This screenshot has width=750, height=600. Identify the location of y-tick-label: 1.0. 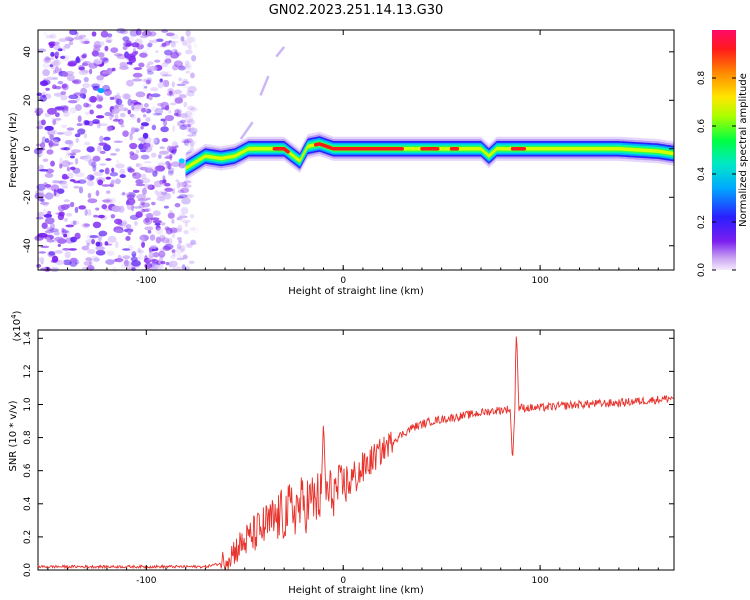
(28, 404).